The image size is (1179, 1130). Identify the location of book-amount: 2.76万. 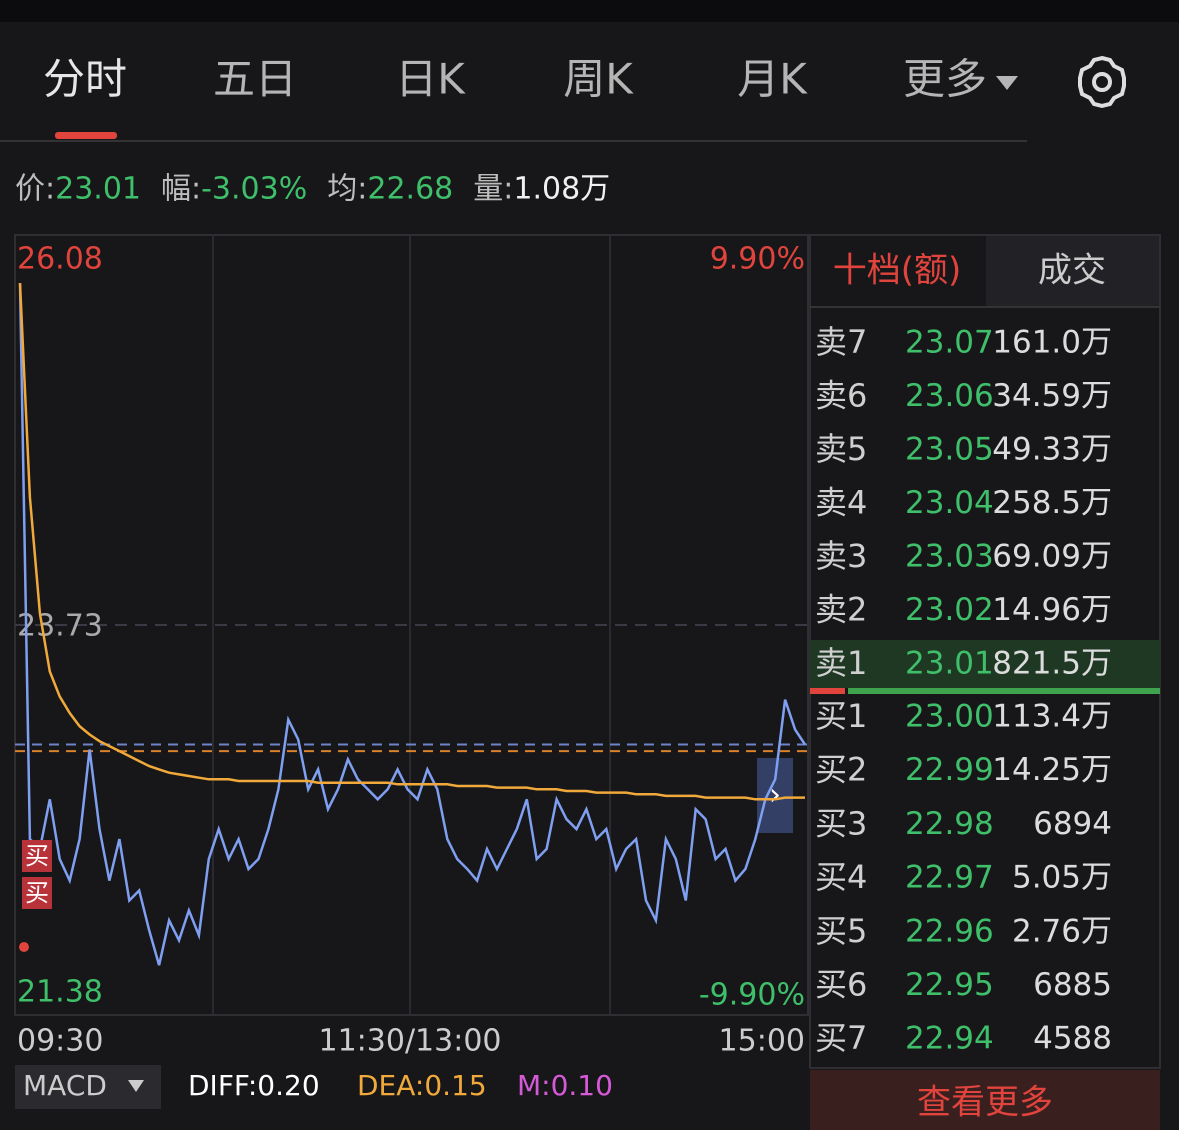
(1062, 931).